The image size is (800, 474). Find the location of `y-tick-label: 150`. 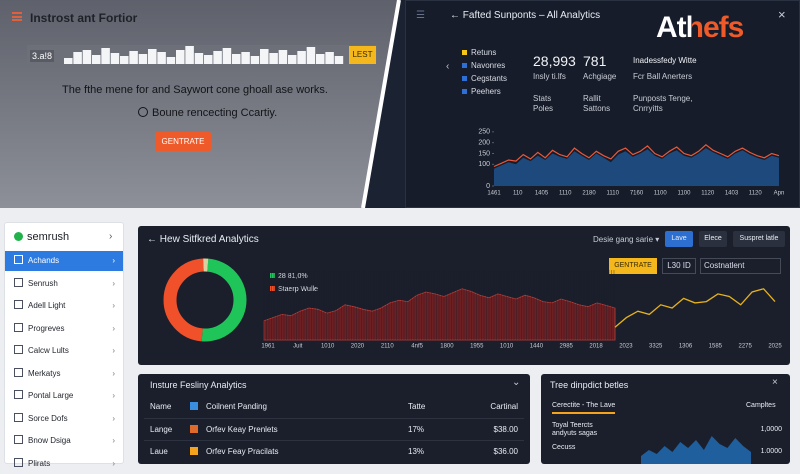

y-tick-label: 150 is located at coordinates (484, 153).